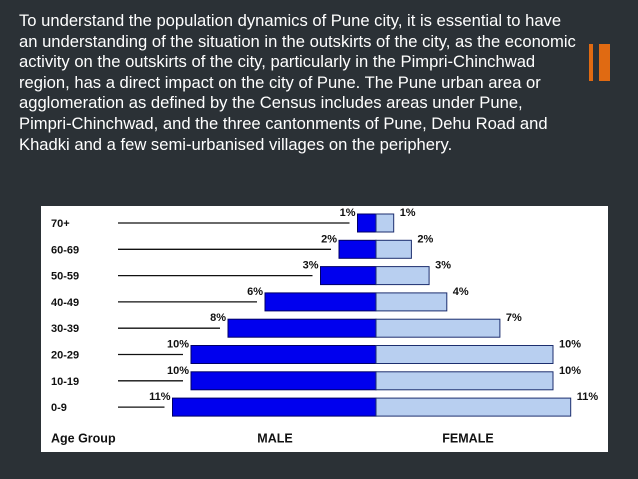  I want to click on data-label-male-70plus: 1%, so click(348, 213).